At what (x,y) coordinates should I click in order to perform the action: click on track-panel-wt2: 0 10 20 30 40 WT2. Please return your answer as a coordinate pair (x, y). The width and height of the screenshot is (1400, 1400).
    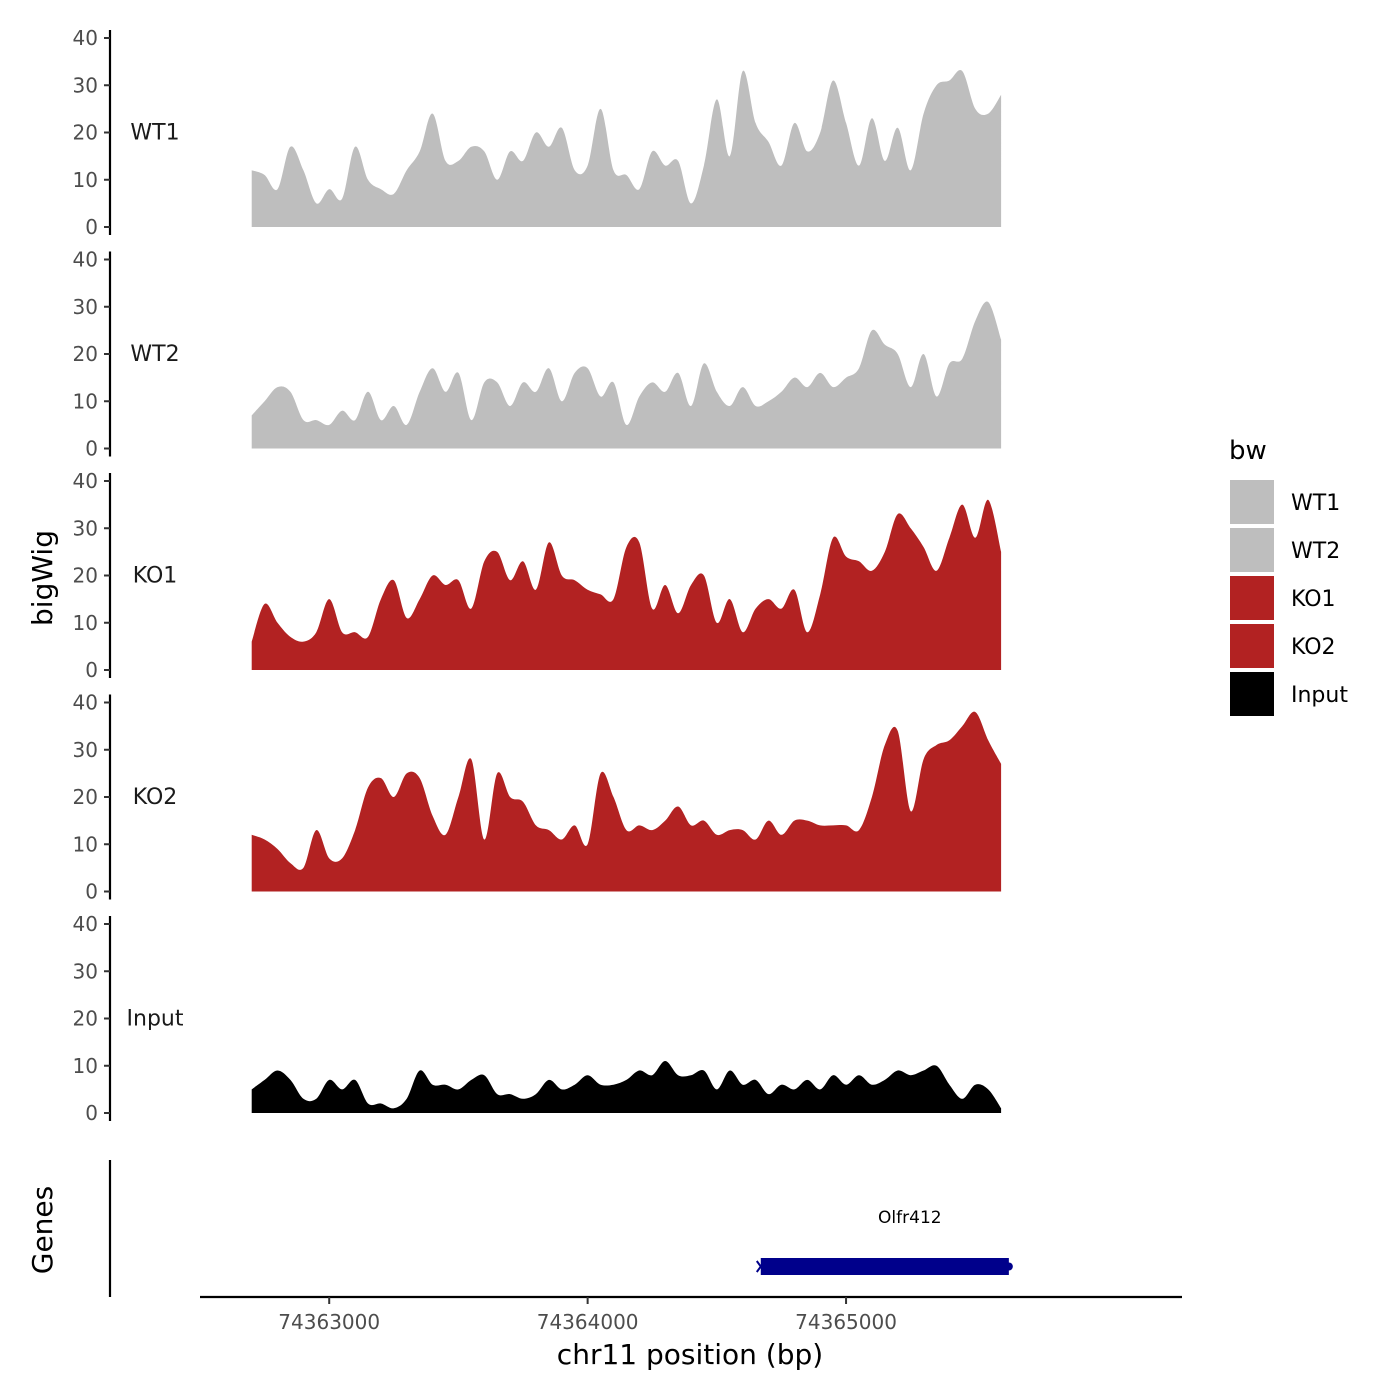
    Looking at the image, I should click on (537, 354).